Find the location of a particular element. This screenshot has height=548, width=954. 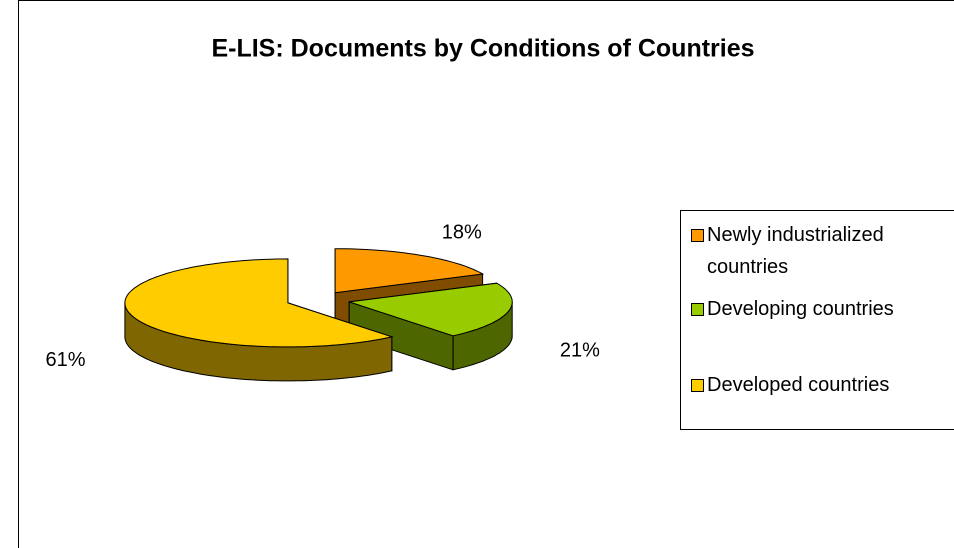

legend-item: Developing countries is located at coordinates (822, 309).